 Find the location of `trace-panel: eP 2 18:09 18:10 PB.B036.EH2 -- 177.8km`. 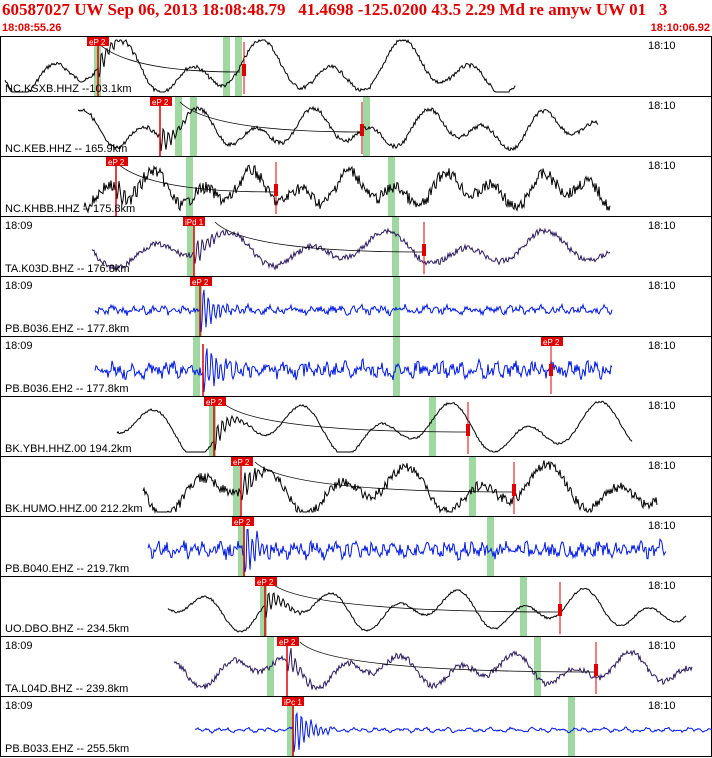

trace-panel: eP 2 18:09 18:10 PB.B036.EH2 -- 177.8km is located at coordinates (356, 366).